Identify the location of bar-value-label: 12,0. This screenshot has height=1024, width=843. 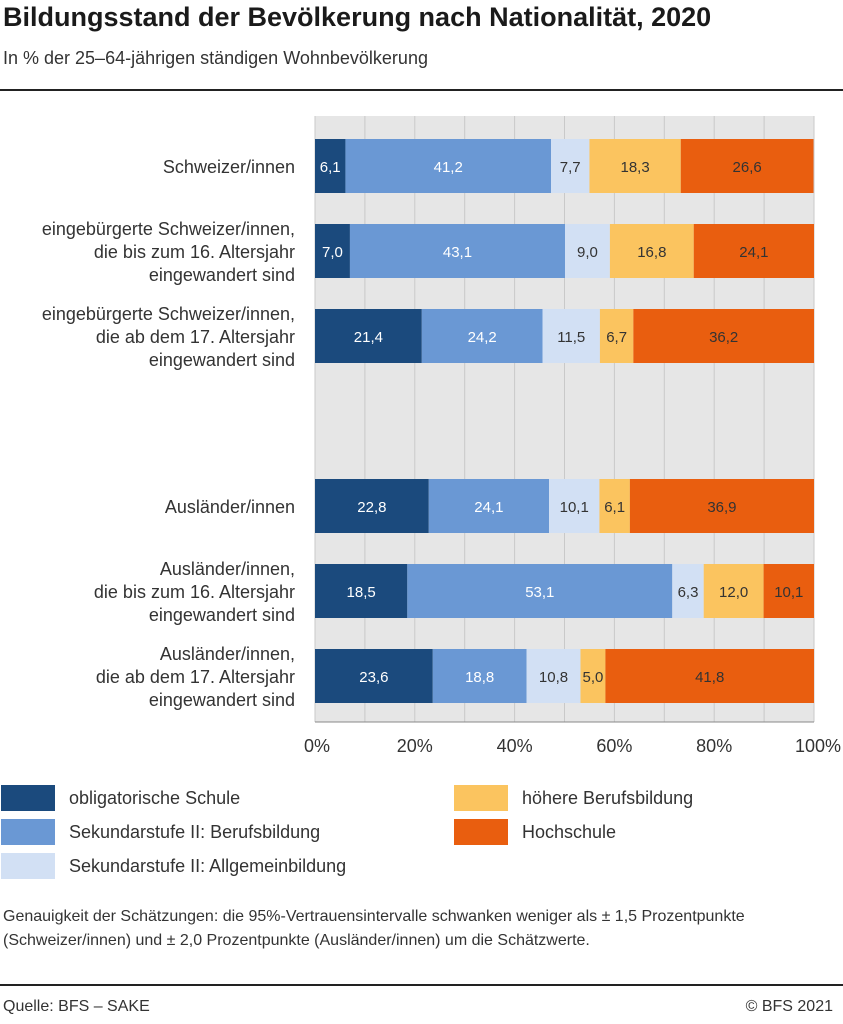
(733, 592).